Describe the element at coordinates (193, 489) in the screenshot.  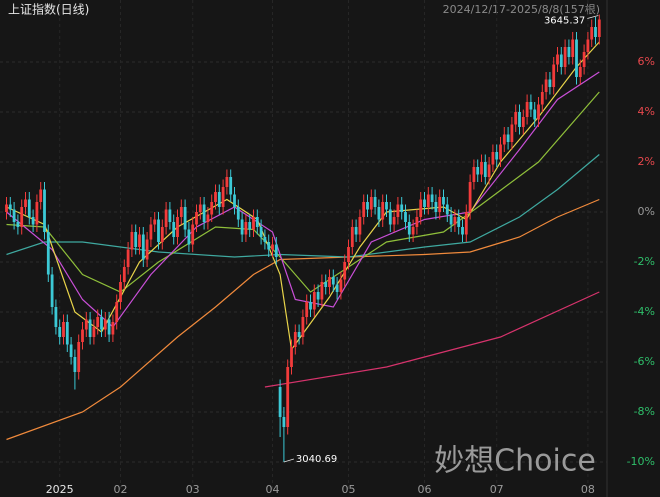
I see `x-tick-label: 03` at that location.